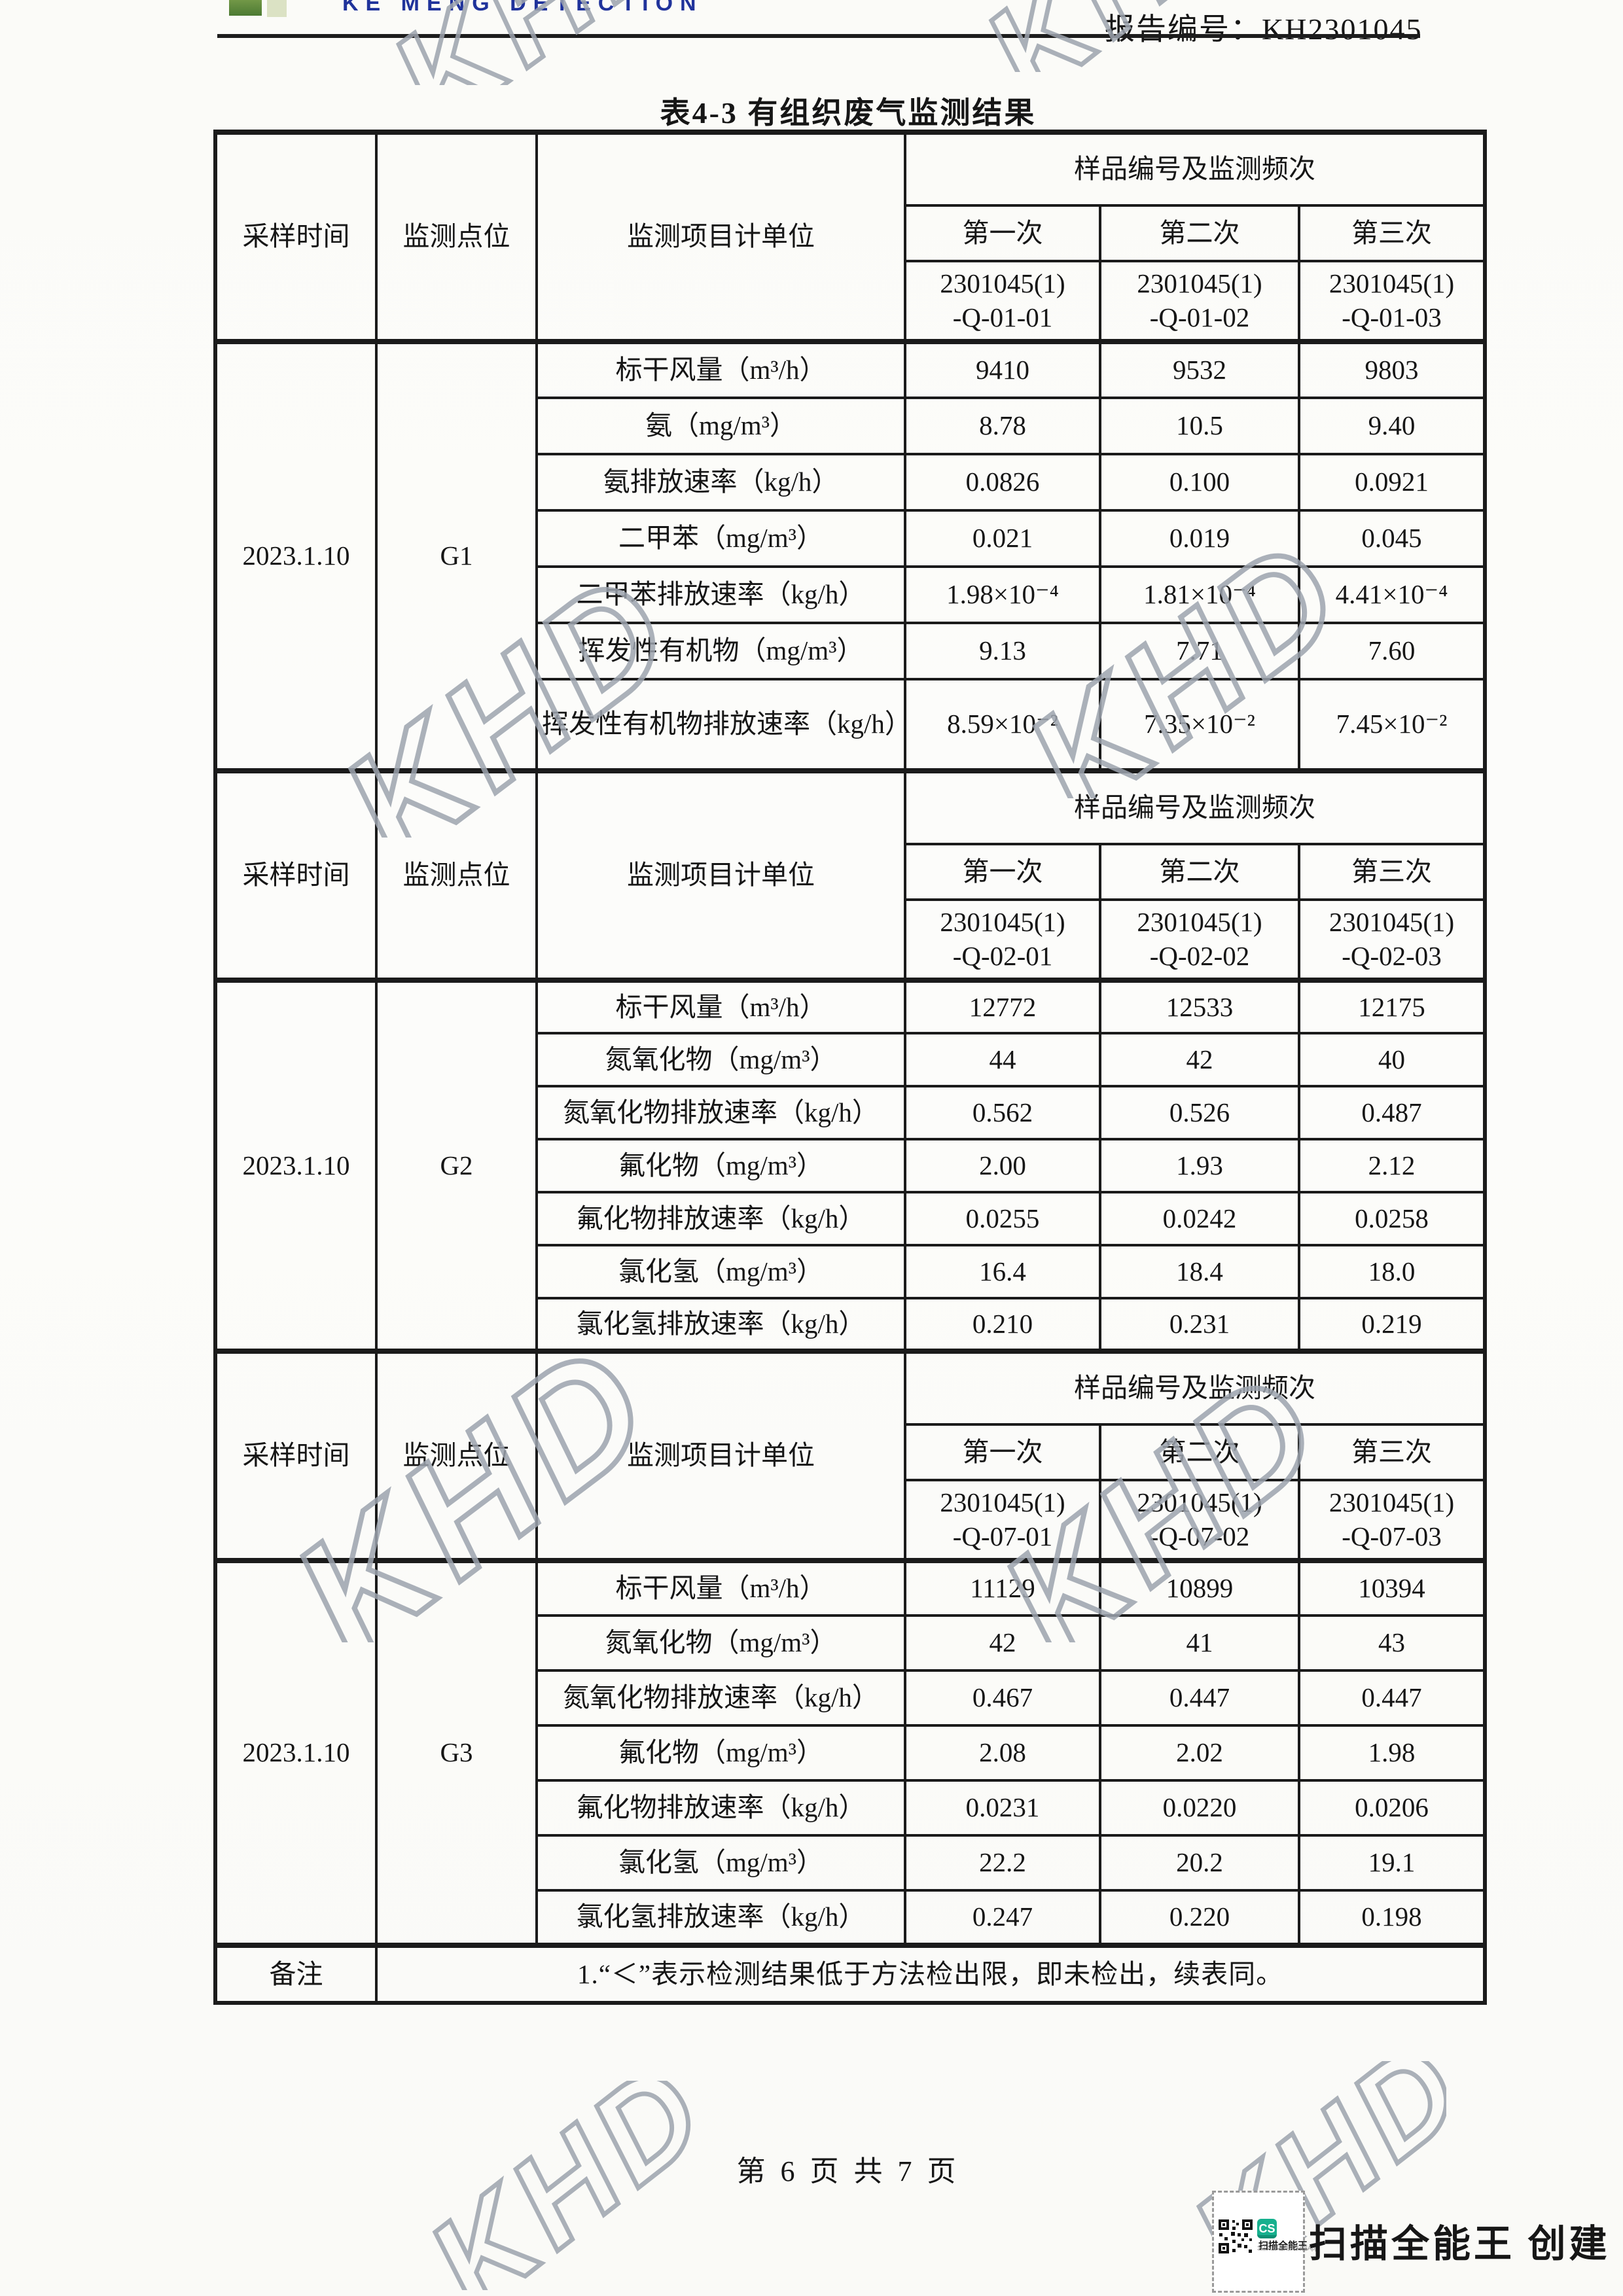 This screenshot has height=2296, width=1623. I want to click on sample-id: 2301045(1) -Q-07-03, so click(1392, 1521).